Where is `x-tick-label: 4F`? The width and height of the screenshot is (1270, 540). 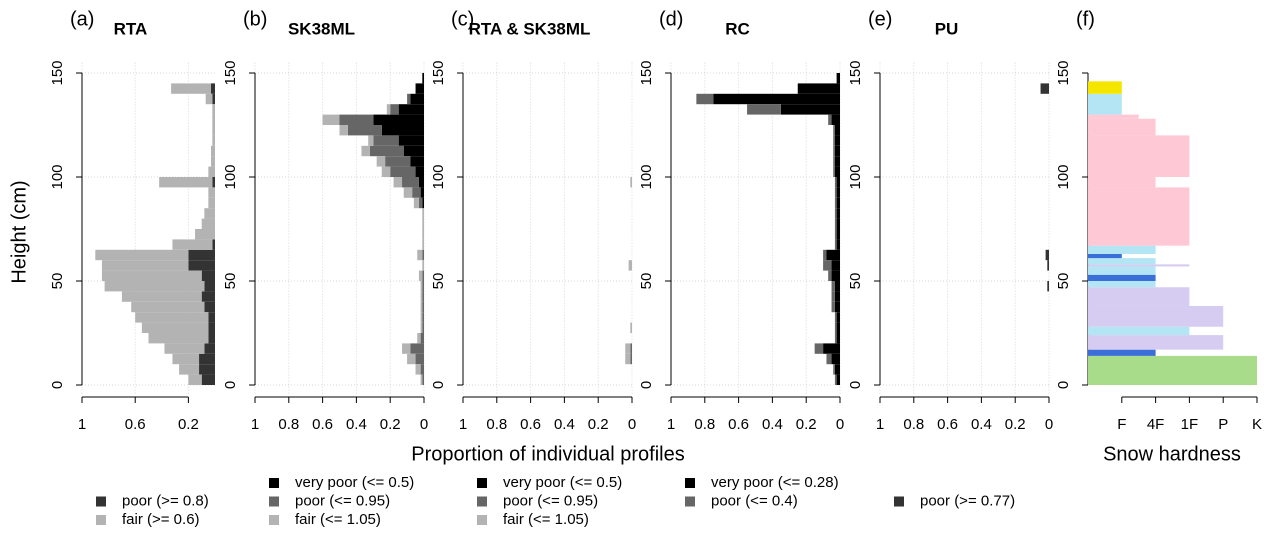 x-tick-label: 4F is located at coordinates (1156, 424).